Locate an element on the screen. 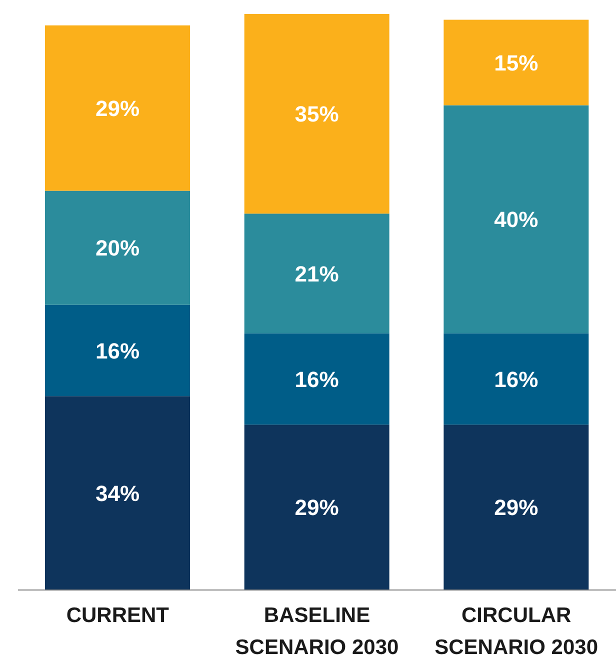 Image resolution: width=616 pixels, height=669 pixels. data-label: 15% is located at coordinates (516, 63).